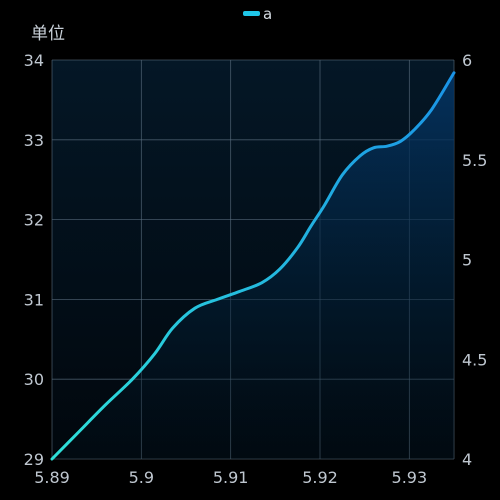 This screenshot has height=500, width=500. I want to click on legend-swatch-a, so click(251, 13).